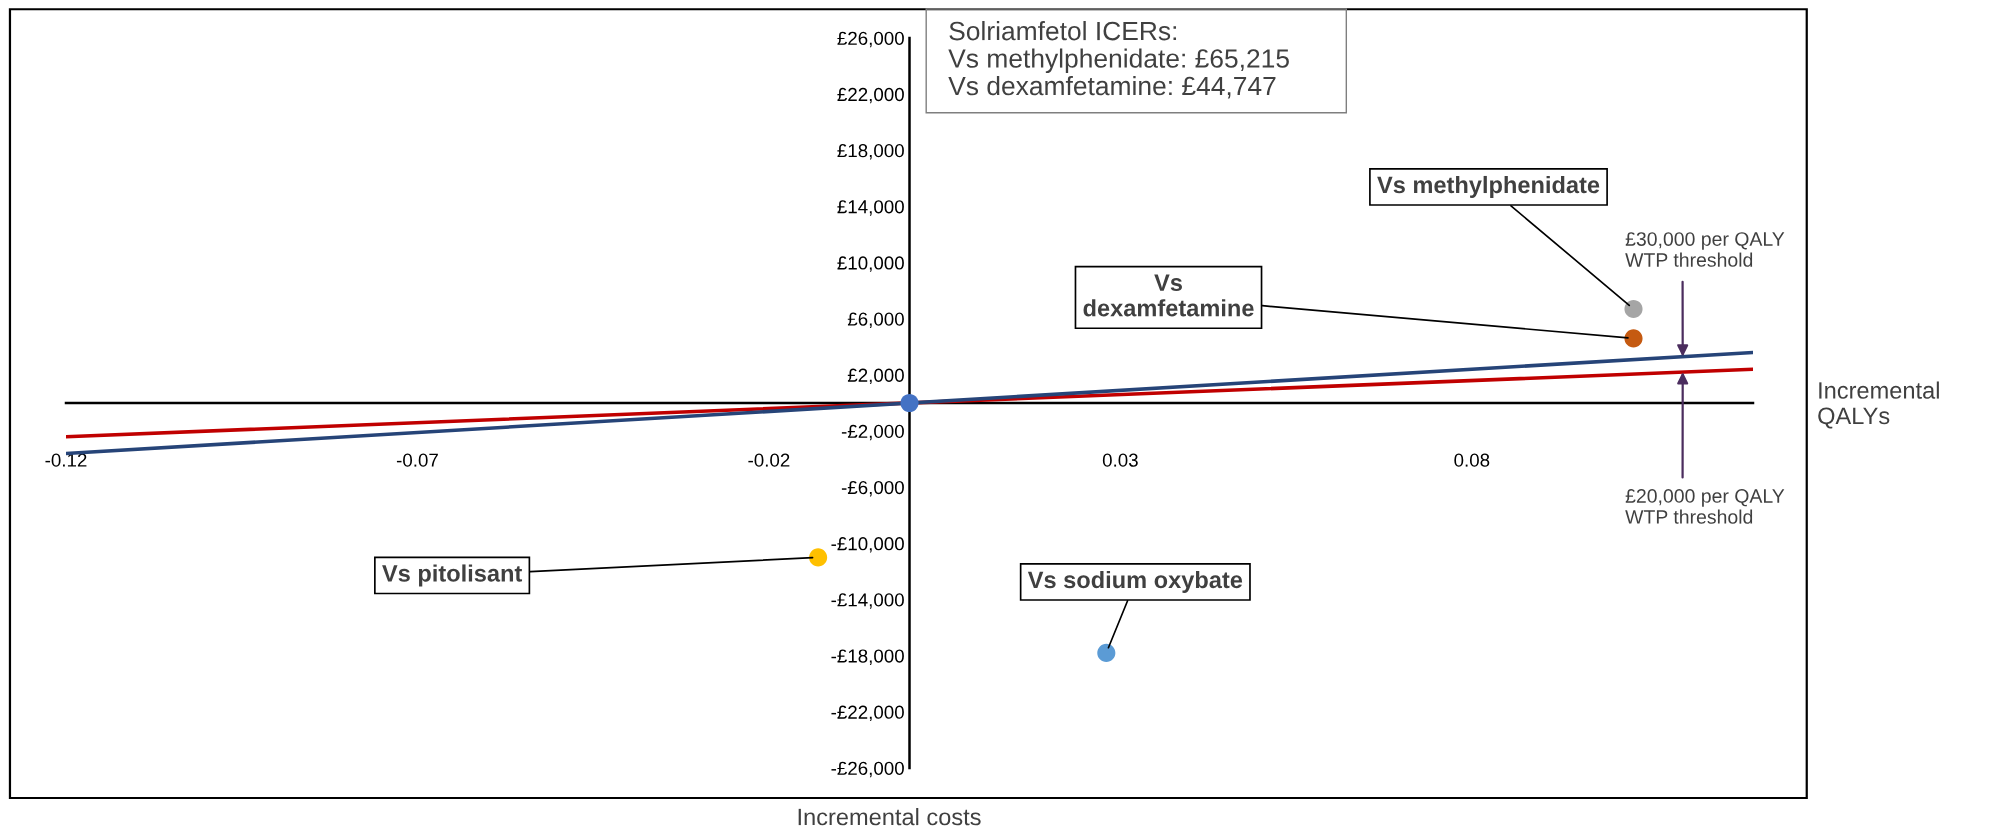 Image resolution: width=1992 pixels, height=840 pixels. I want to click on y-tick-label: -£10,000, so click(867, 545).